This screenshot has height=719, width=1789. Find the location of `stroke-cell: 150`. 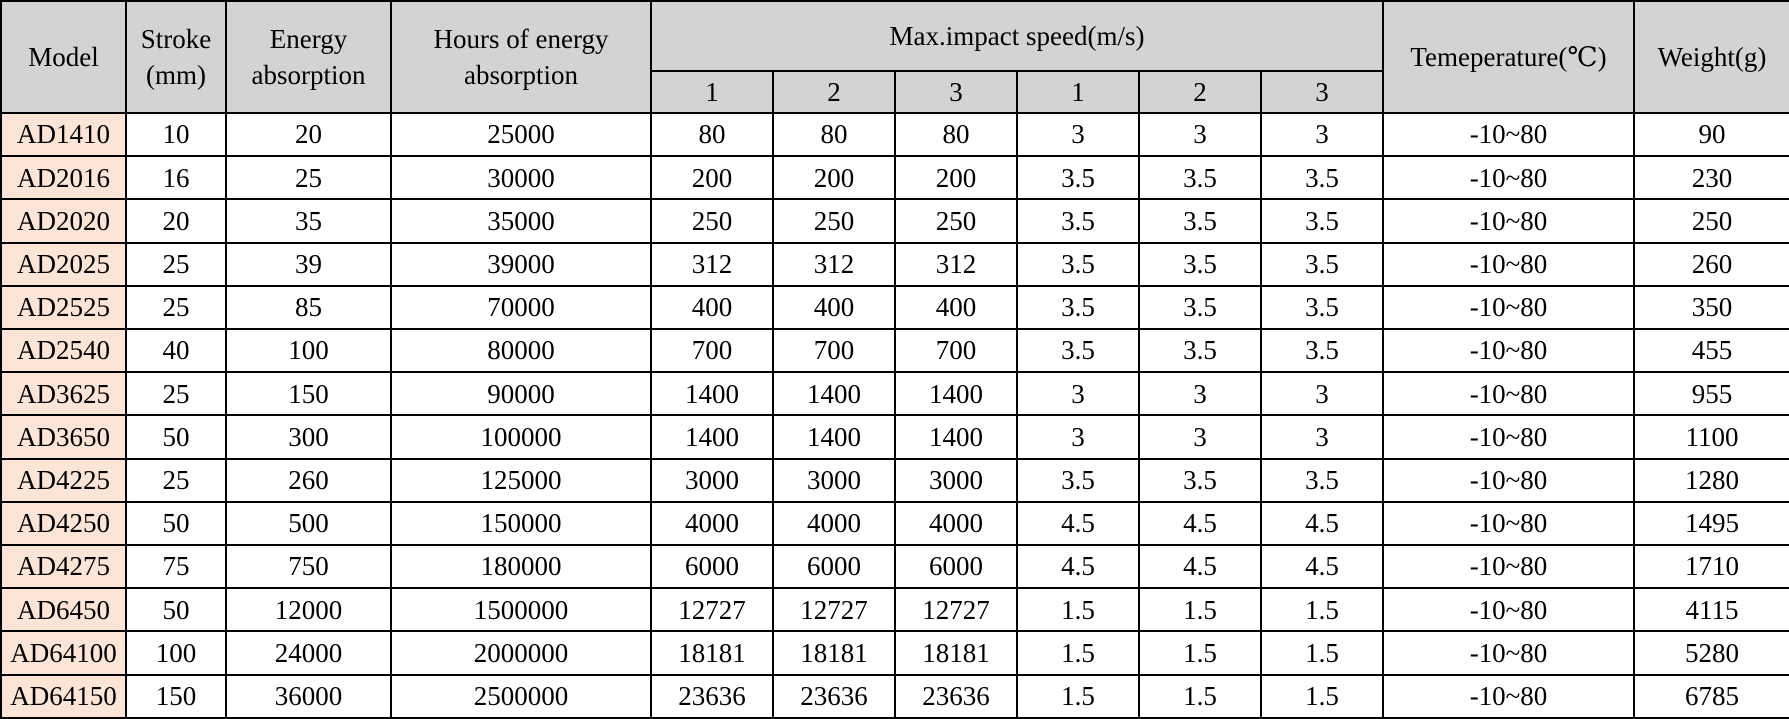

stroke-cell: 150 is located at coordinates (176, 696).